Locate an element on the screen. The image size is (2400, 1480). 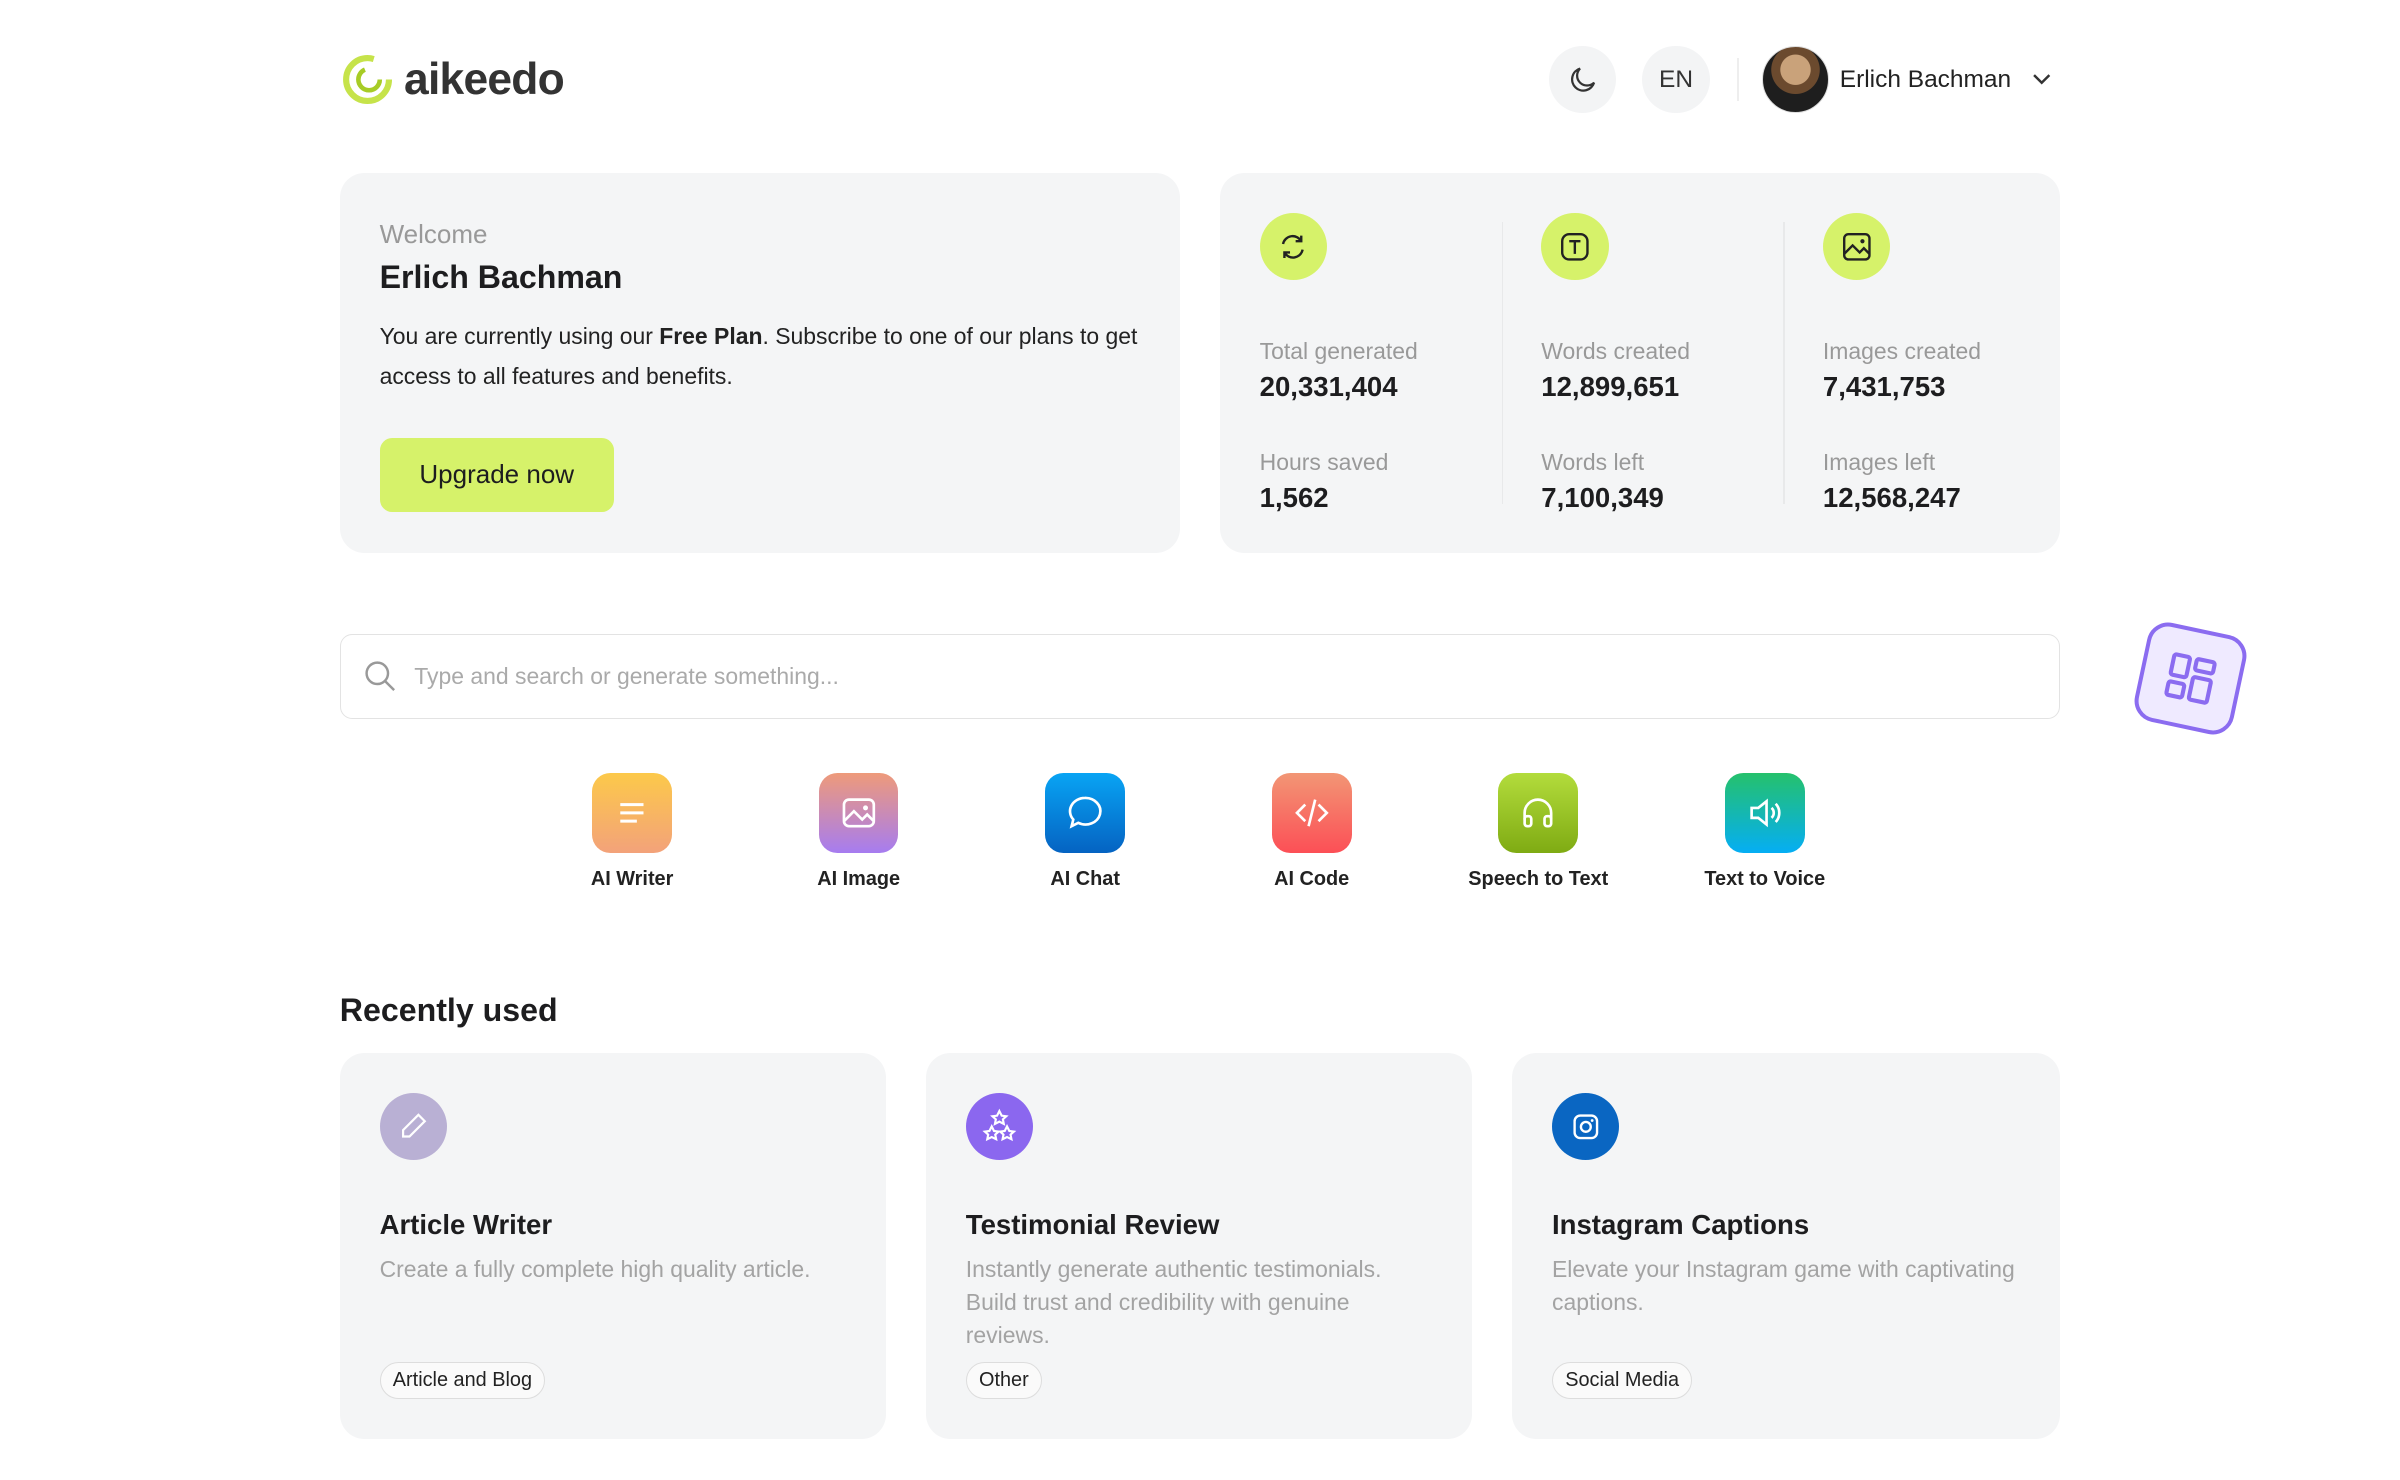
tool-text-to-voice: Text to Voice is located at coordinates (1765, 831).